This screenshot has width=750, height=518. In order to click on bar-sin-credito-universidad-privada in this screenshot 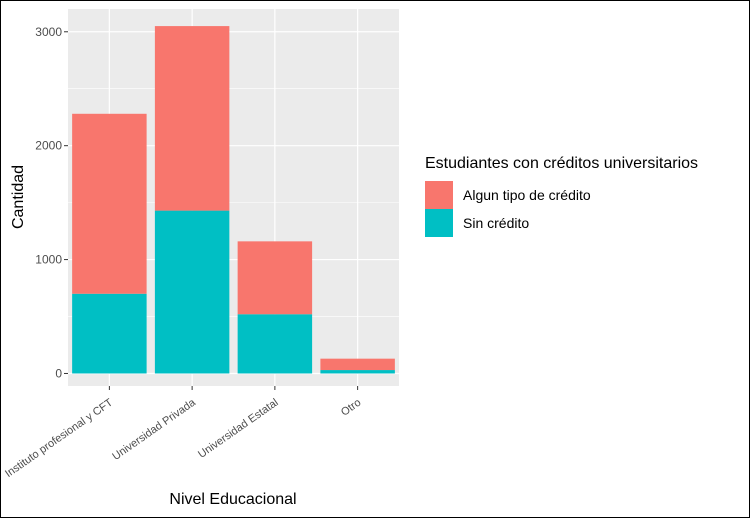, I will do `click(192, 292)`.